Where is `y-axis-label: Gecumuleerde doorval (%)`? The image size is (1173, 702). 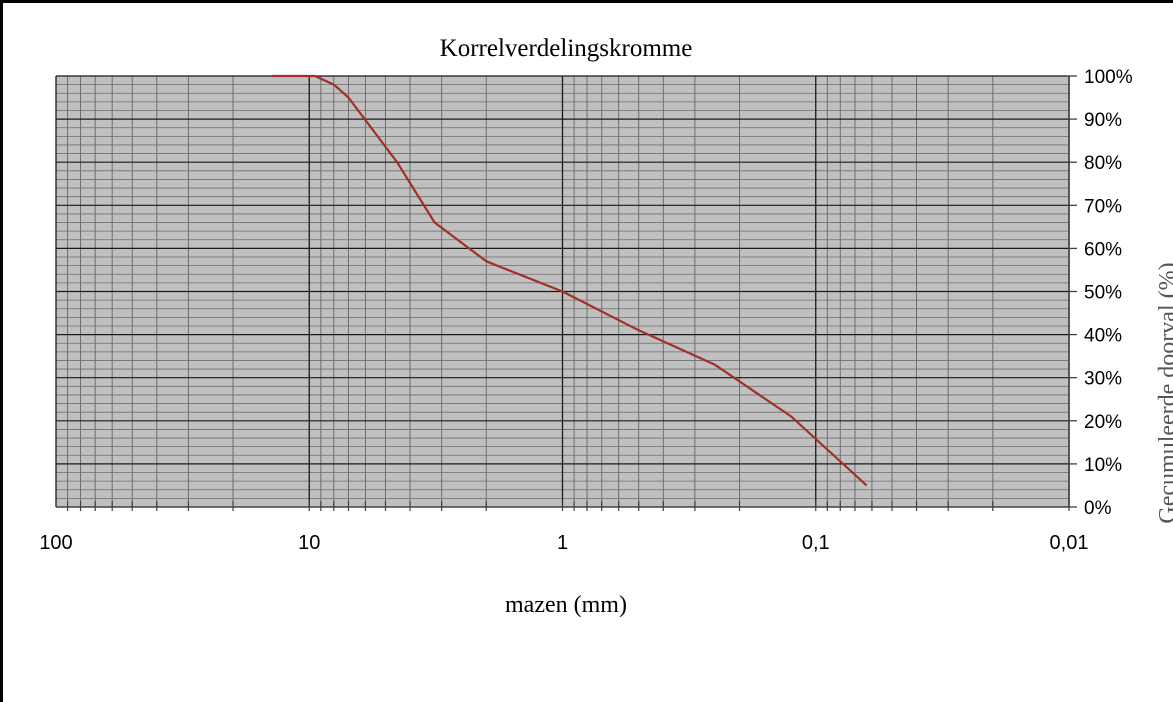
y-axis-label: Gecumuleerde doorval (%) is located at coordinates (1164, 392).